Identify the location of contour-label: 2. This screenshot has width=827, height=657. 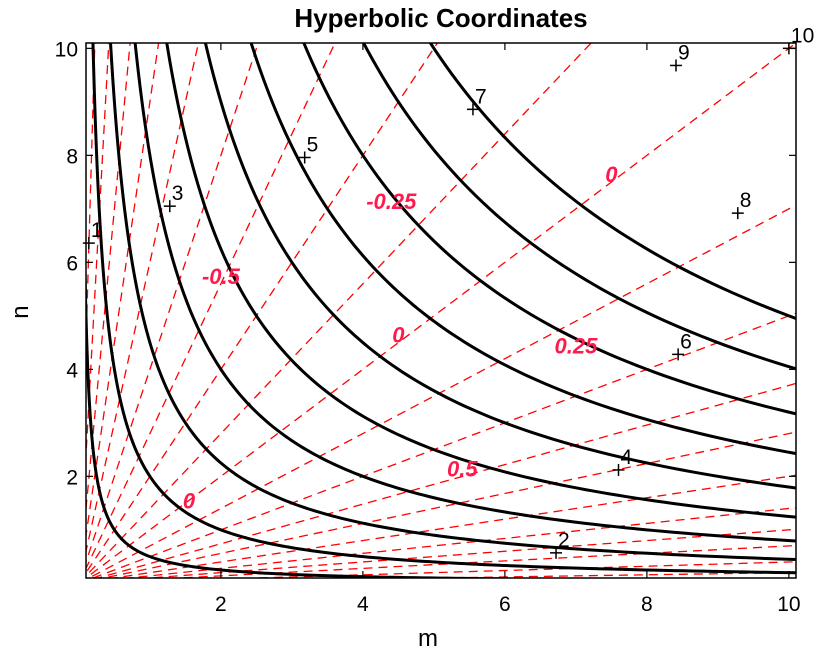
(564, 540).